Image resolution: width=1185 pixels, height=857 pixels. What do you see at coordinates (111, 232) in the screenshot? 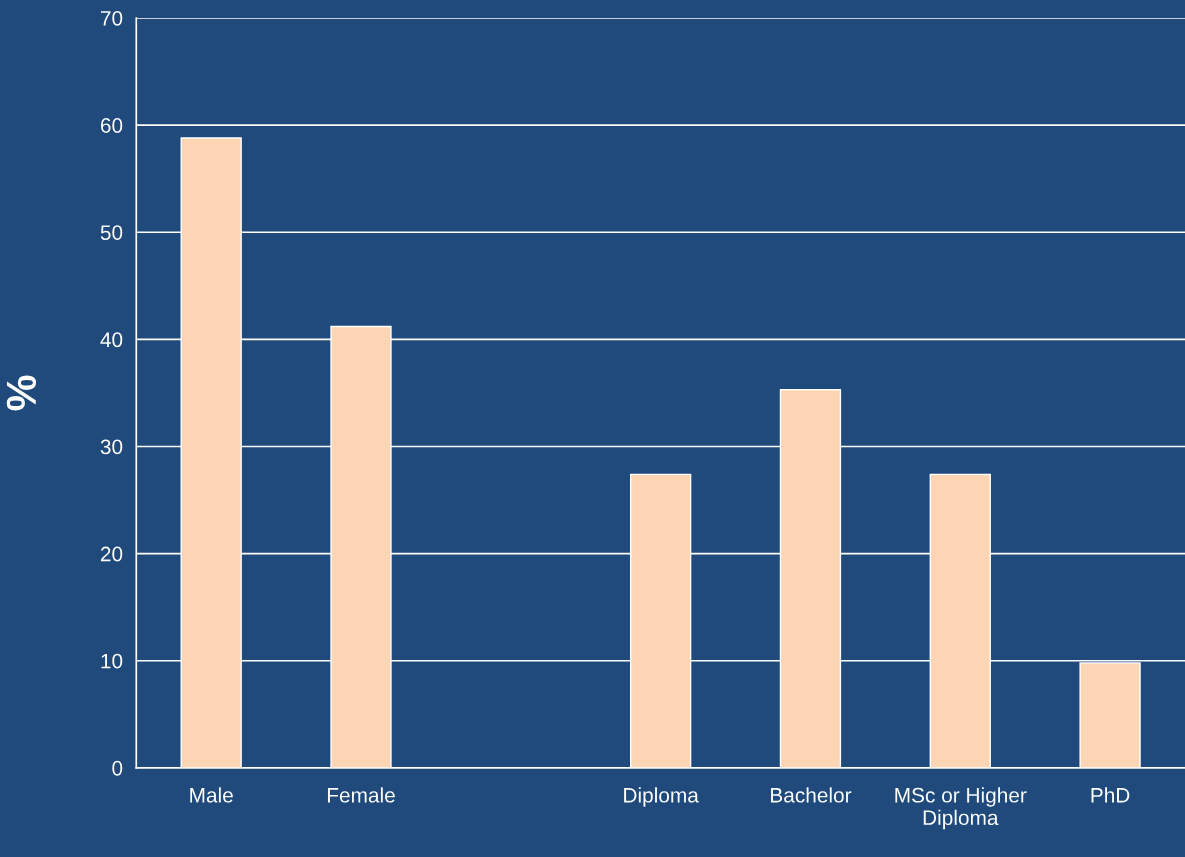
I see `y-tick-label: 50` at bounding box center [111, 232].